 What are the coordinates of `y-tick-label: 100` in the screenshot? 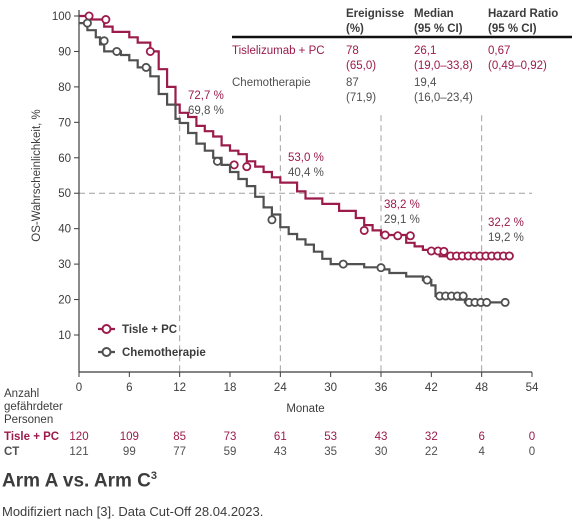 It's located at (61, 17).